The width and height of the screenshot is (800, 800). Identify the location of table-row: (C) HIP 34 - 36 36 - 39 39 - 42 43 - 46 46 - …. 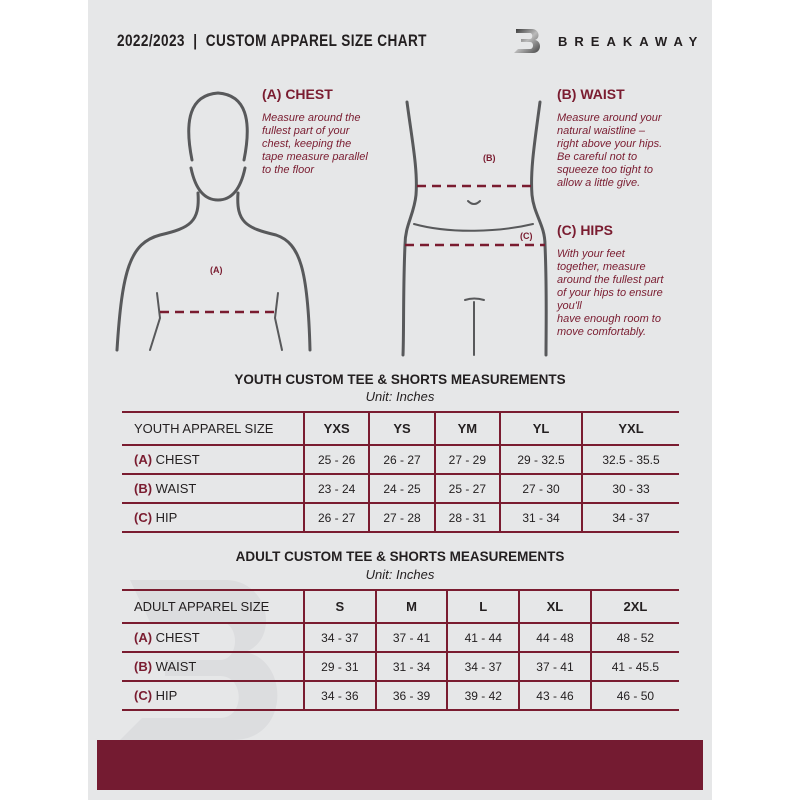
(400, 695).